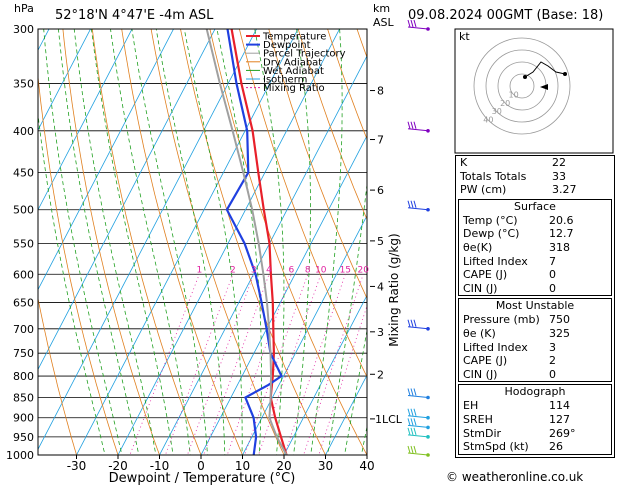 The height and width of the screenshot is (486, 629). What do you see at coordinates (287, 45) in the screenshot?
I see `legend-entry: Dewpoint` at bounding box center [287, 45].